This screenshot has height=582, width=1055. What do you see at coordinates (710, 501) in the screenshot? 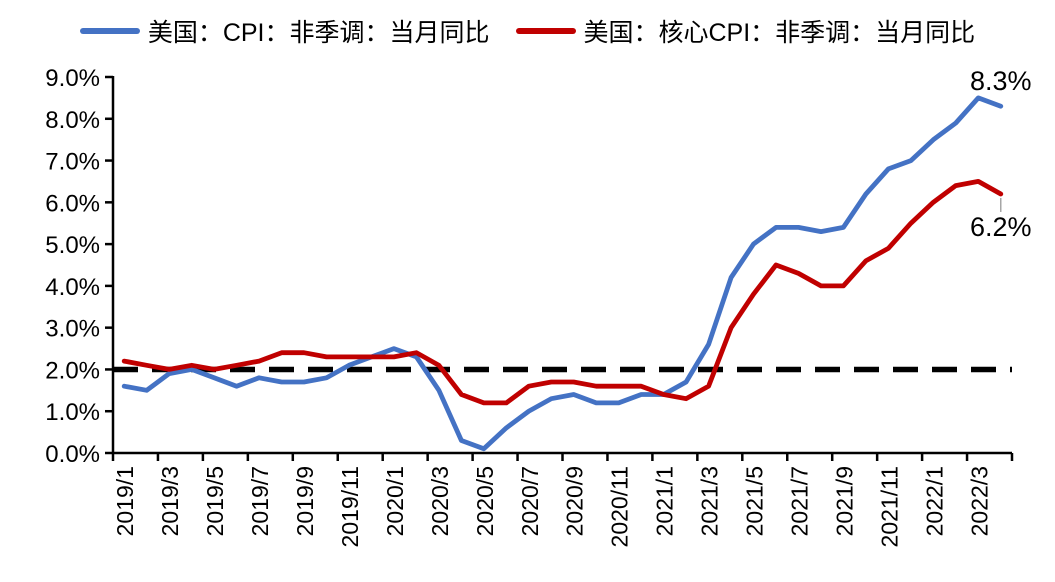
I see `x-axis-tick-label: 2021/3` at bounding box center [710, 501].